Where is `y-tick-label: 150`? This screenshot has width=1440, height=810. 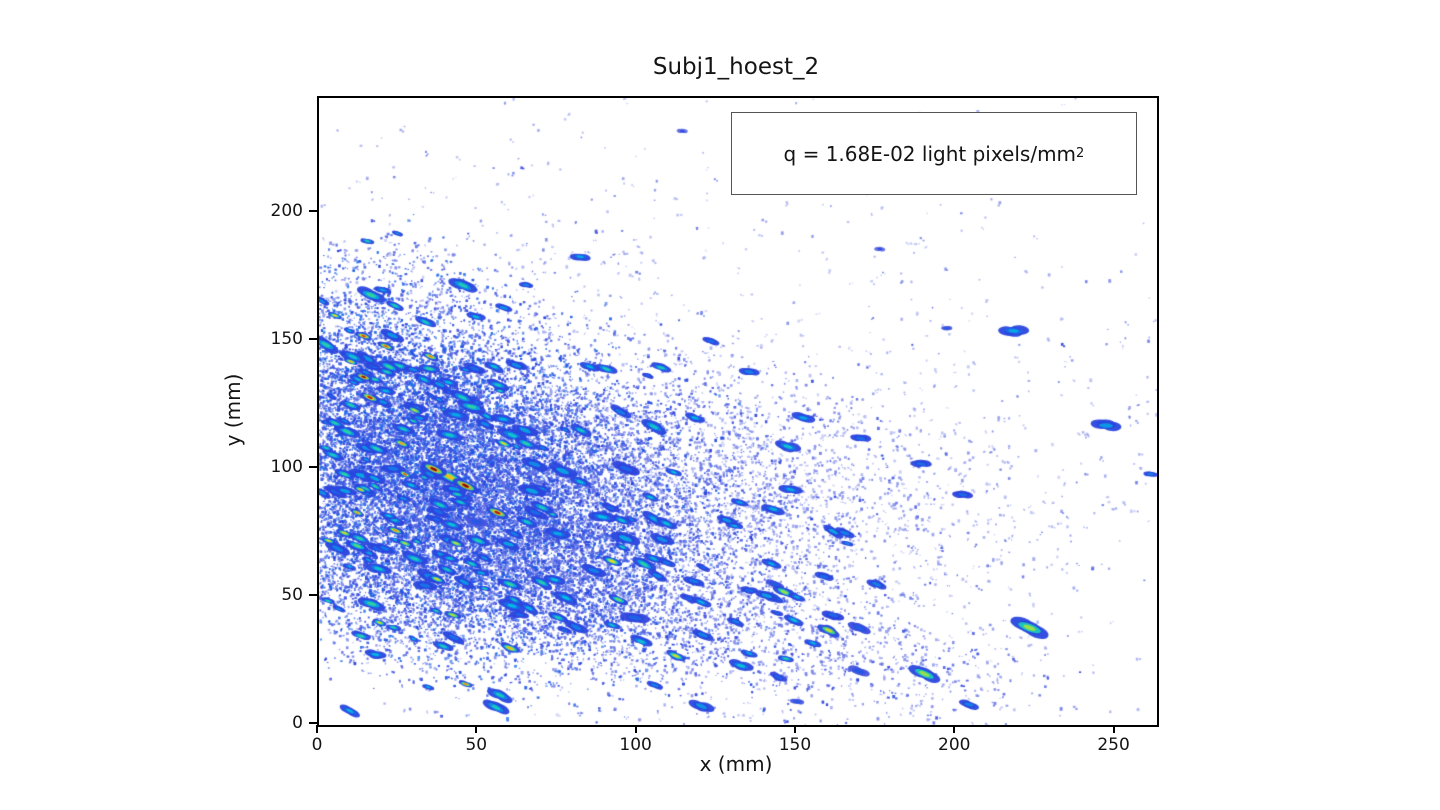 y-tick-label: 150 is located at coordinates (286, 339).